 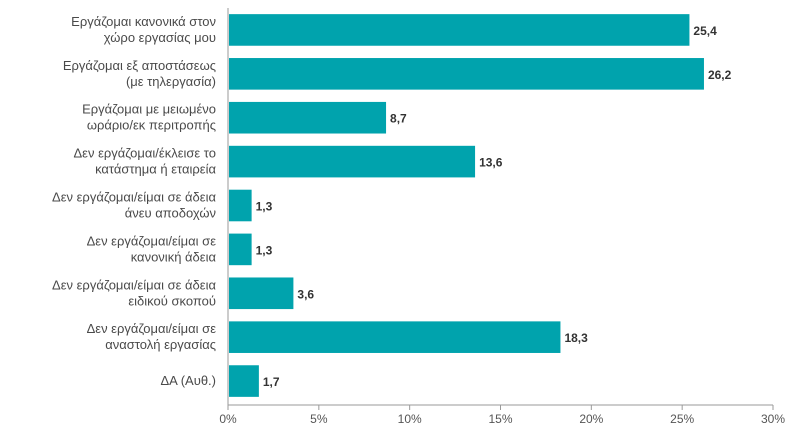 I want to click on category-label: Εργάζομαι εξ αποστάσεως (με τηλεργασία), so click(x=139, y=73).